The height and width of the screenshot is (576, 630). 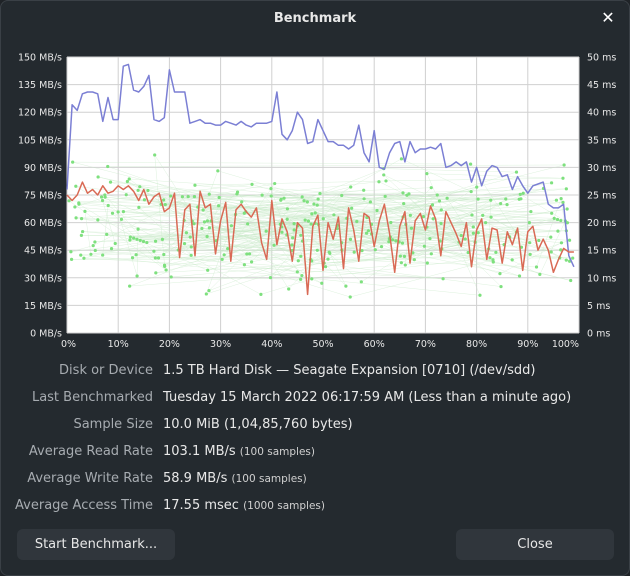 What do you see at coordinates (535, 544) in the screenshot?
I see `close-button: Close` at bounding box center [535, 544].